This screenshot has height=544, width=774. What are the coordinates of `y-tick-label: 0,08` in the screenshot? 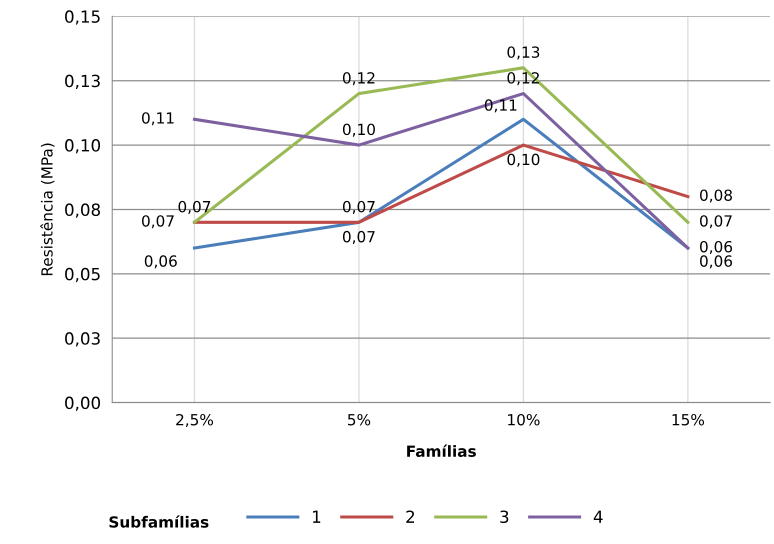 It's located at (82, 210).